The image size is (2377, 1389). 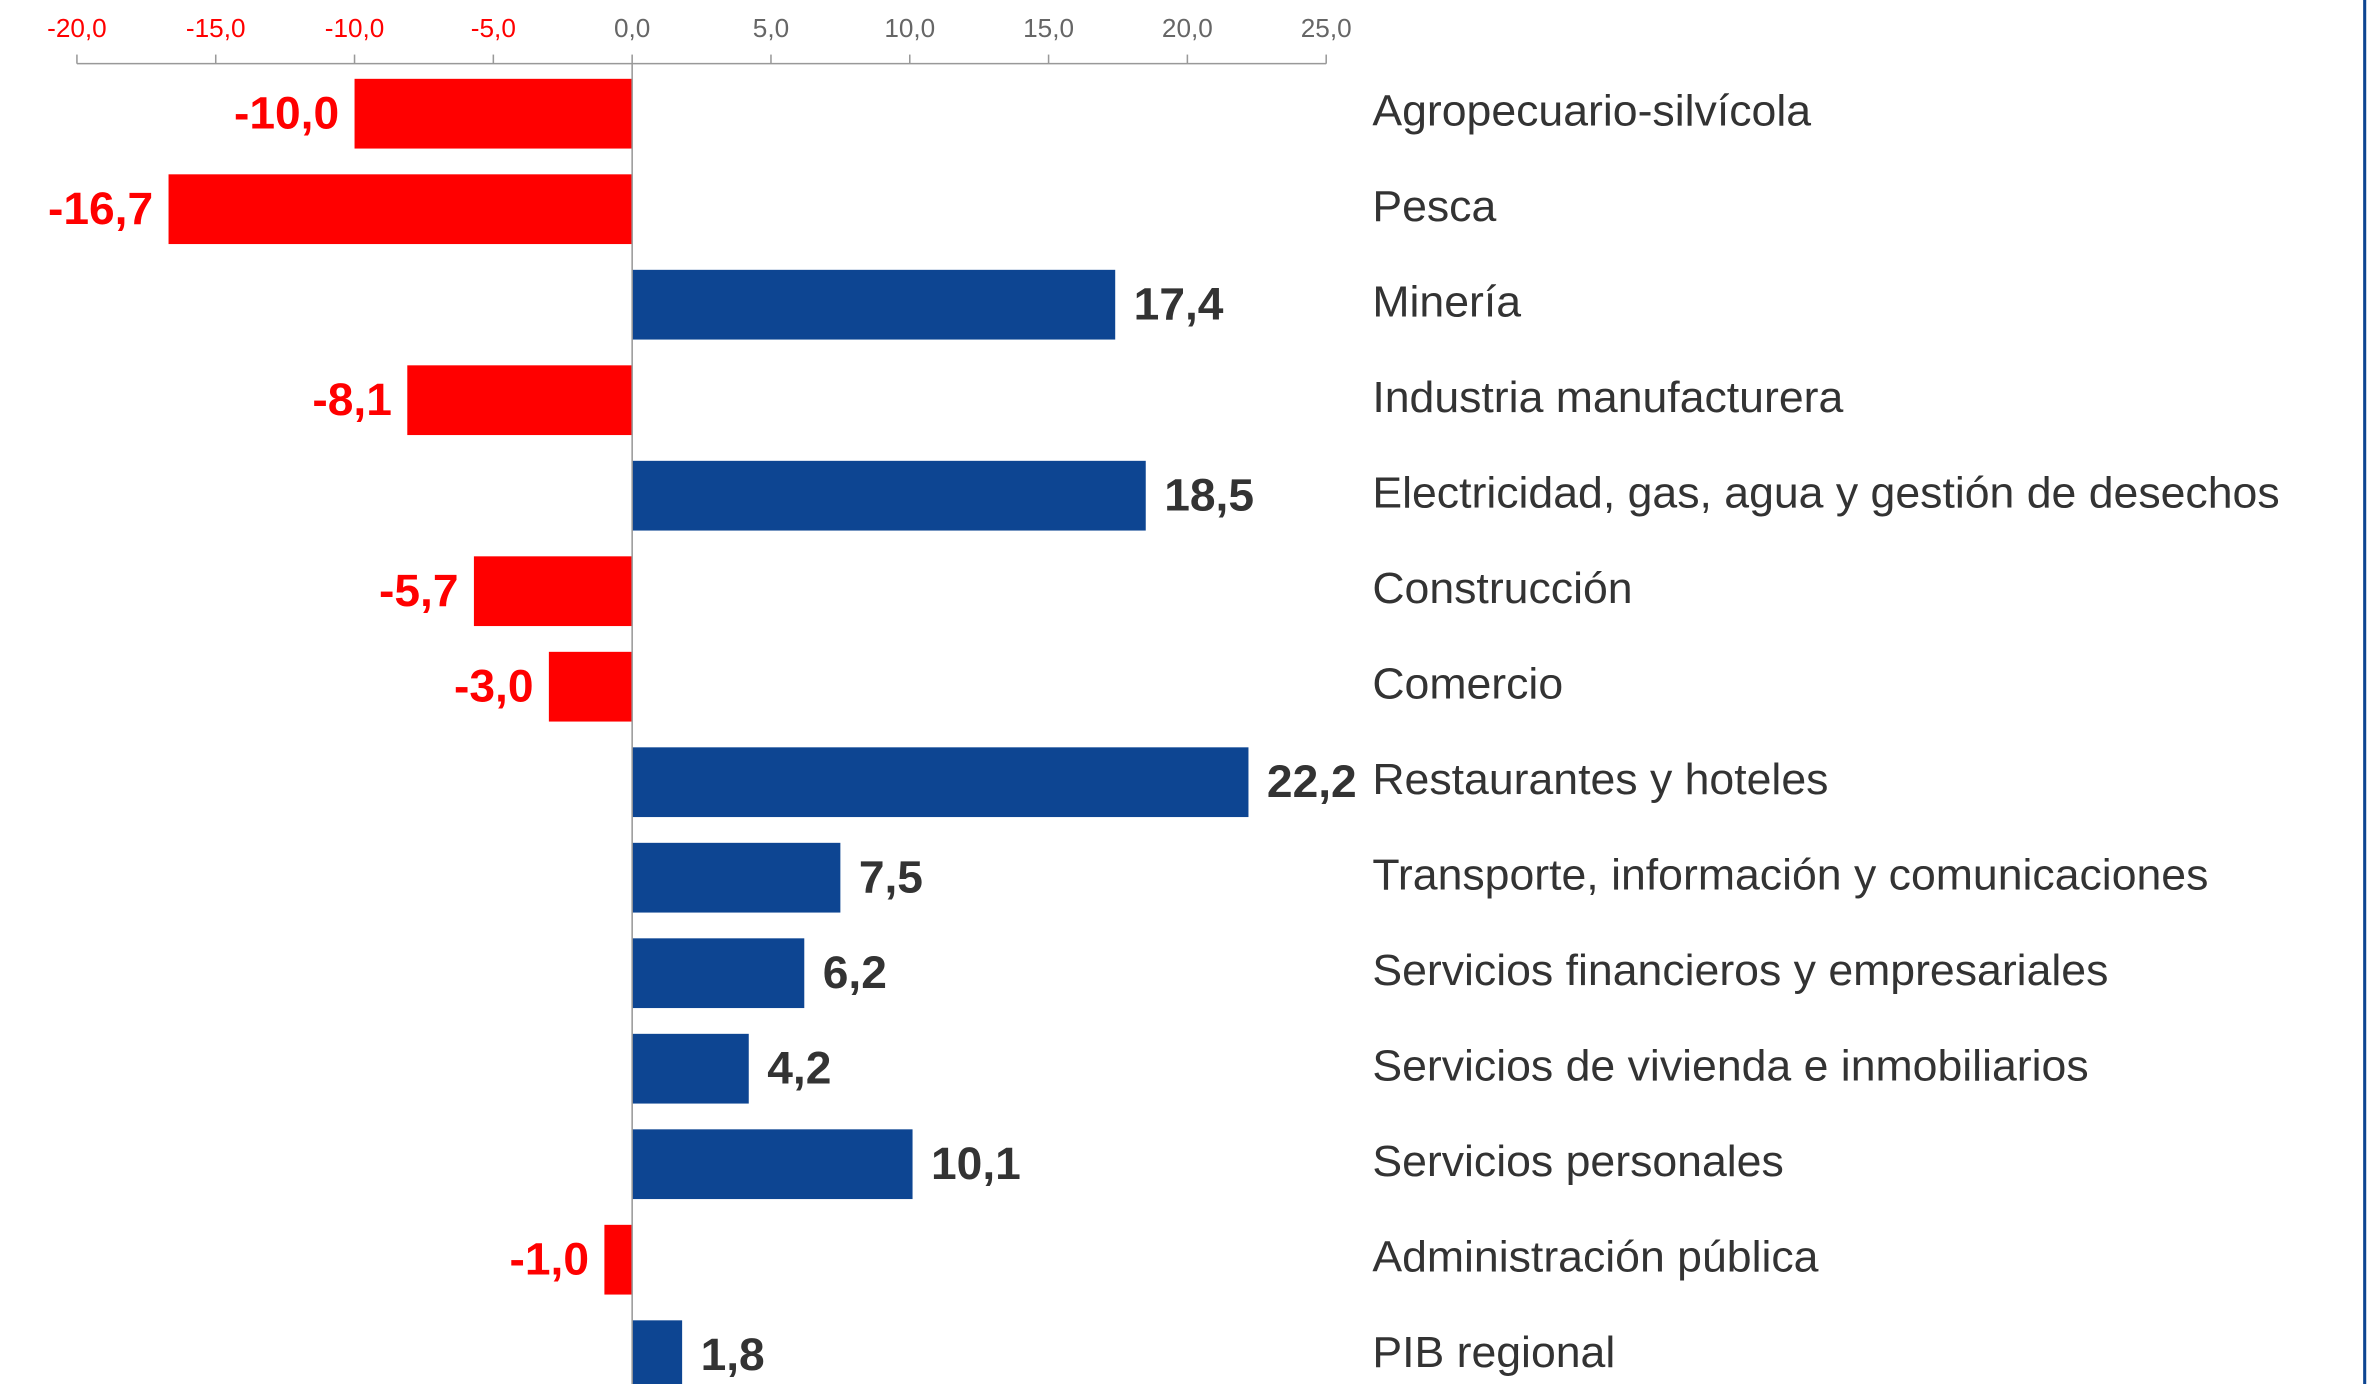 What do you see at coordinates (1209, 495) in the screenshot?
I see `data-label: 18,5` at bounding box center [1209, 495].